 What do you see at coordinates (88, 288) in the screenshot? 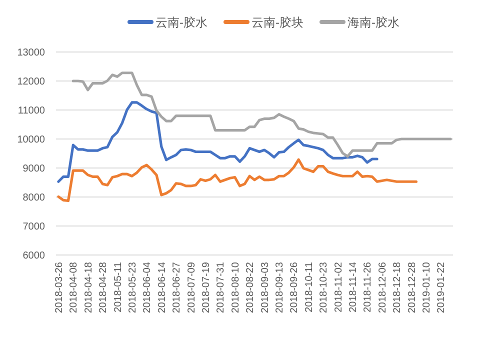
I see `x-tick-label: 2018-04-18` at bounding box center [88, 288].